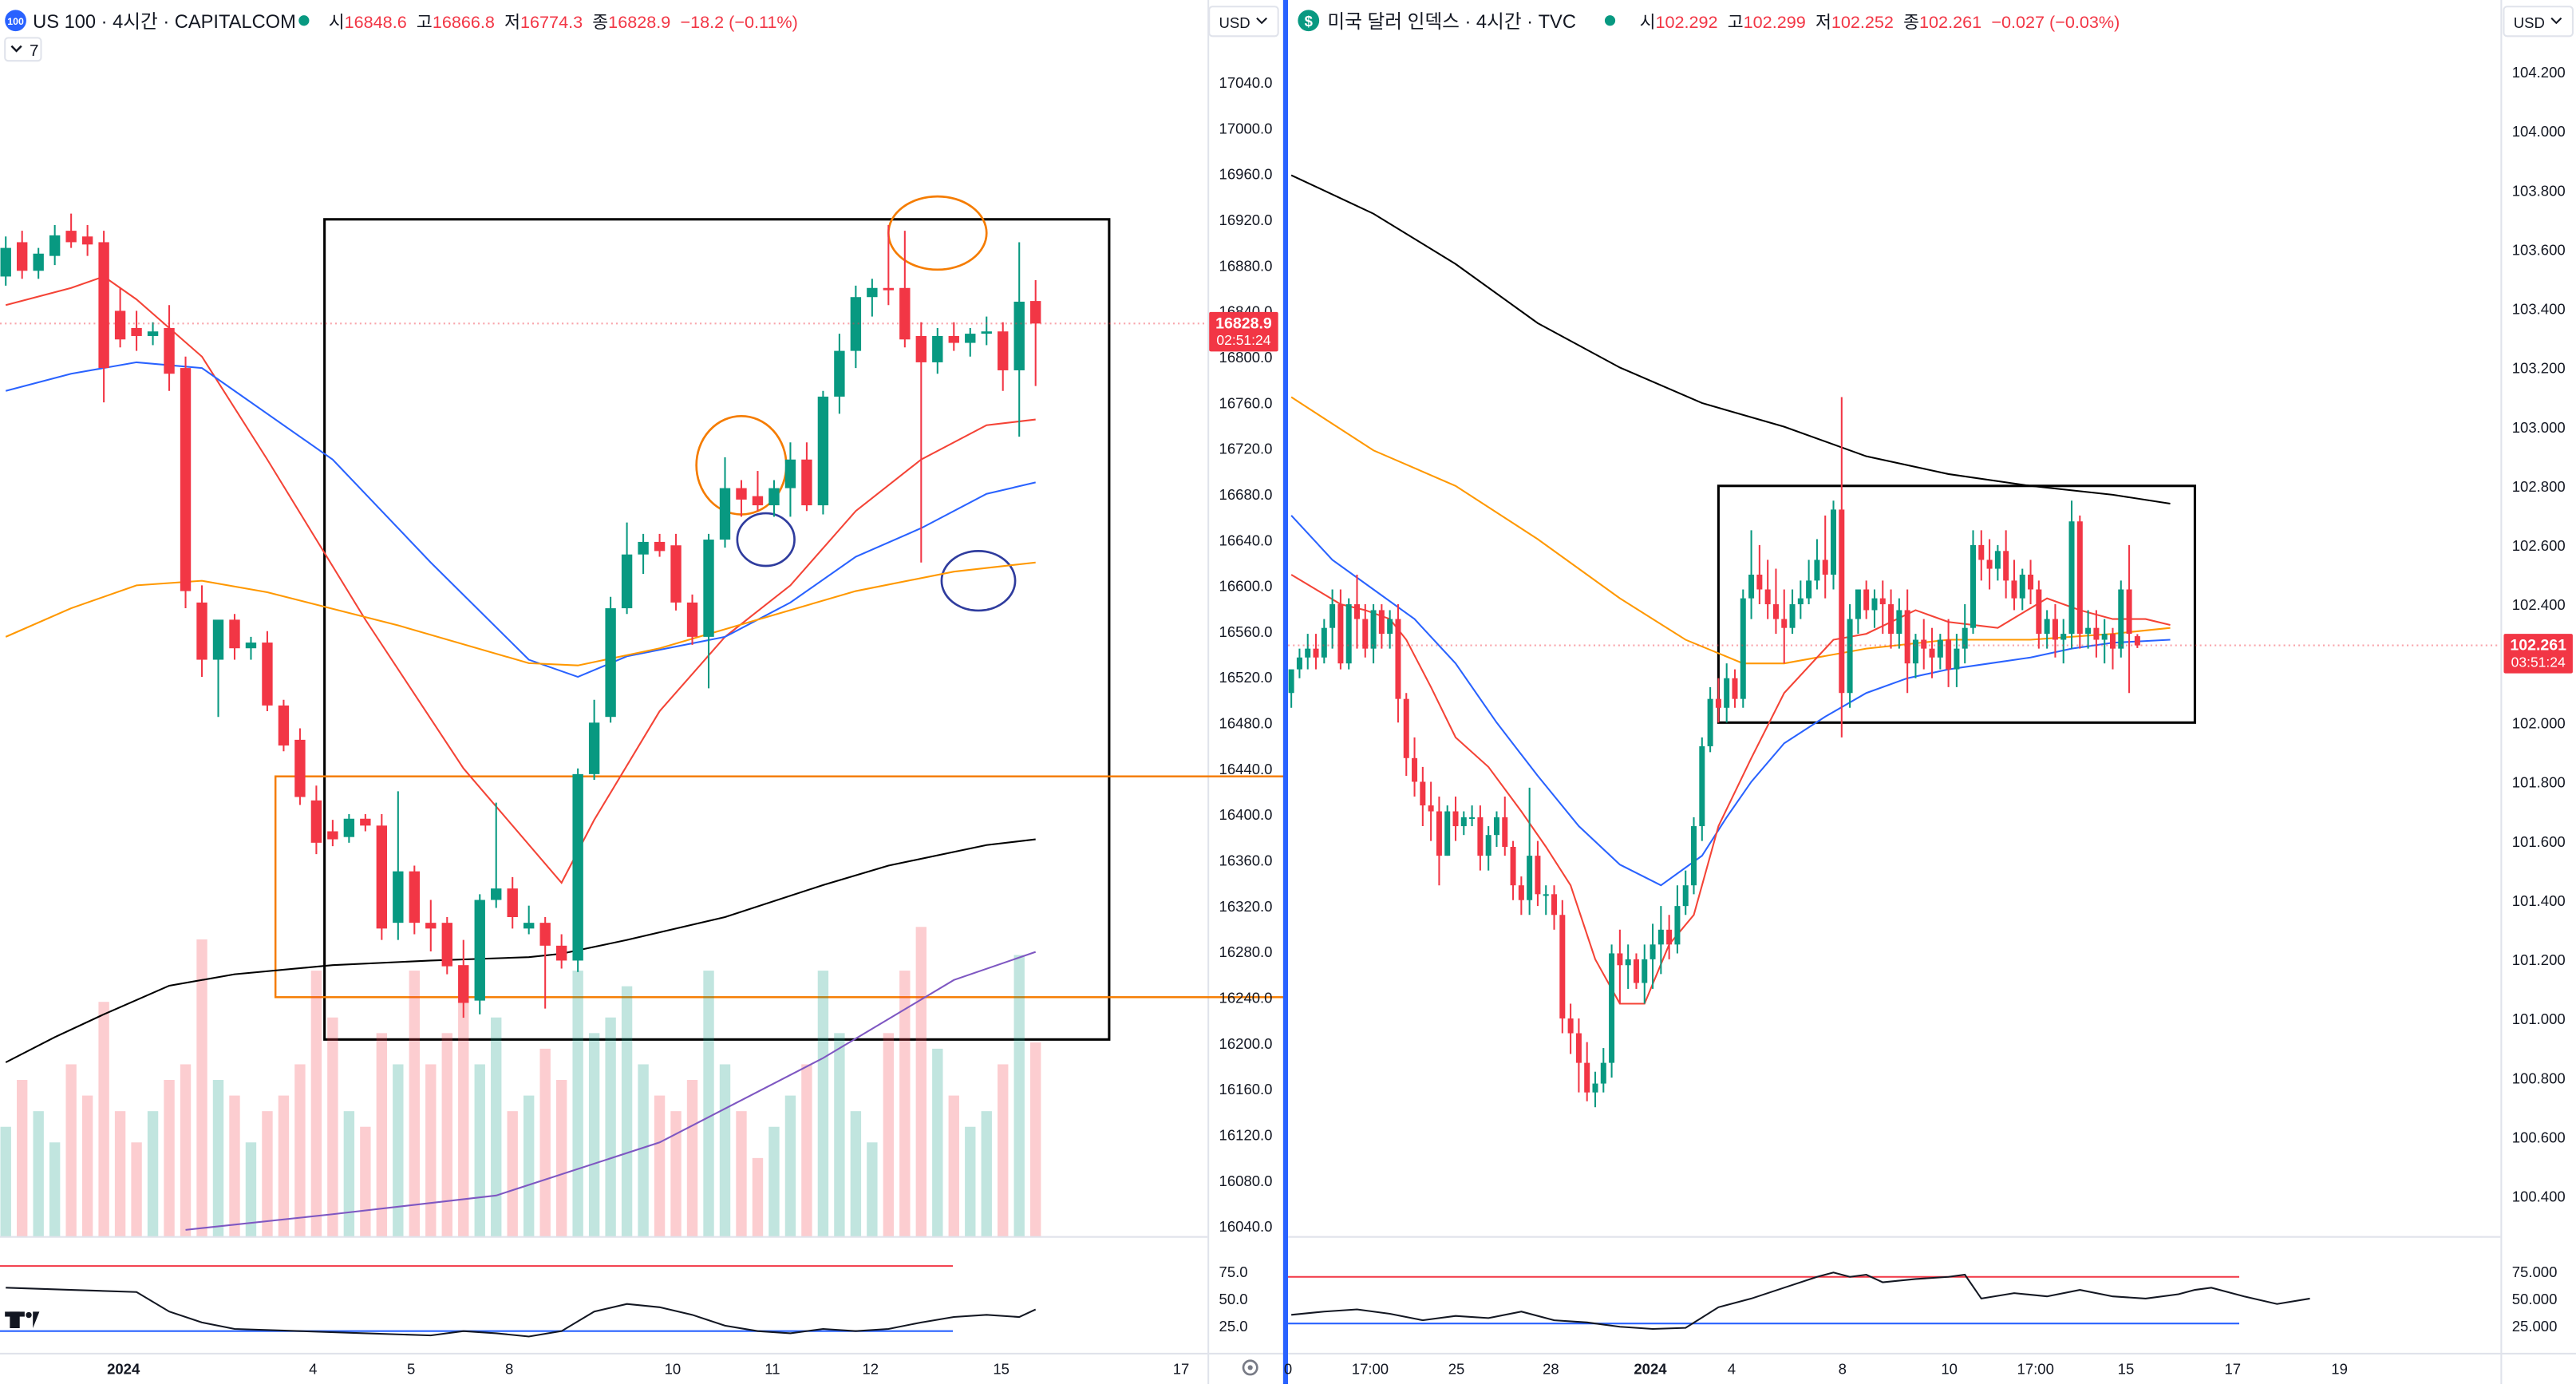 The height and width of the screenshot is (1392, 2576). I want to click on price-tick-label: 16440.0, so click(1246, 769).